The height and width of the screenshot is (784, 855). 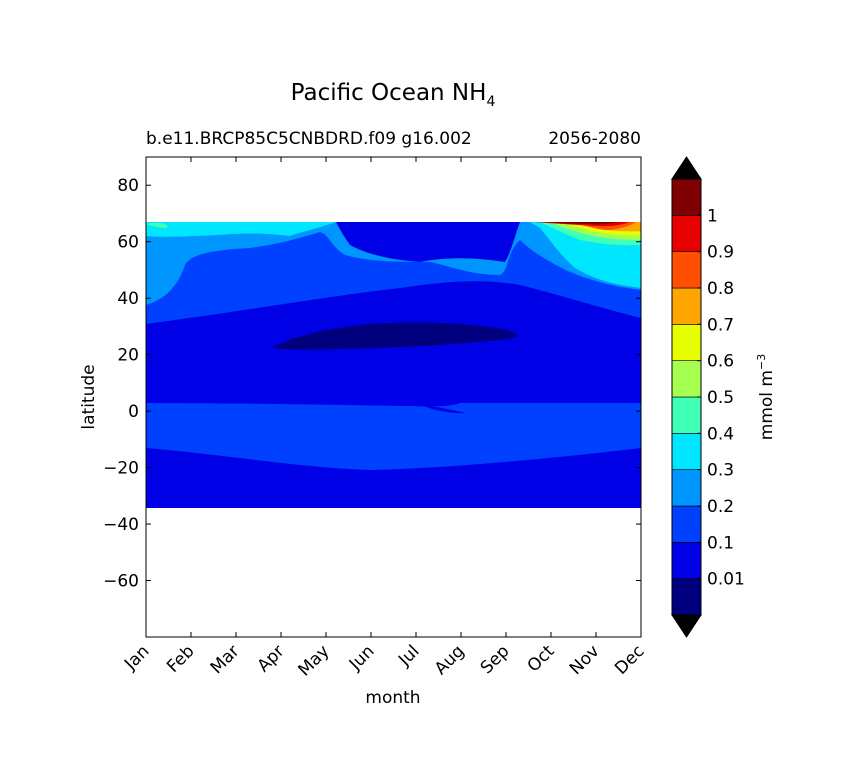 What do you see at coordinates (720, 471) in the screenshot?
I see `colorbar-tick-label: 0.3` at bounding box center [720, 471].